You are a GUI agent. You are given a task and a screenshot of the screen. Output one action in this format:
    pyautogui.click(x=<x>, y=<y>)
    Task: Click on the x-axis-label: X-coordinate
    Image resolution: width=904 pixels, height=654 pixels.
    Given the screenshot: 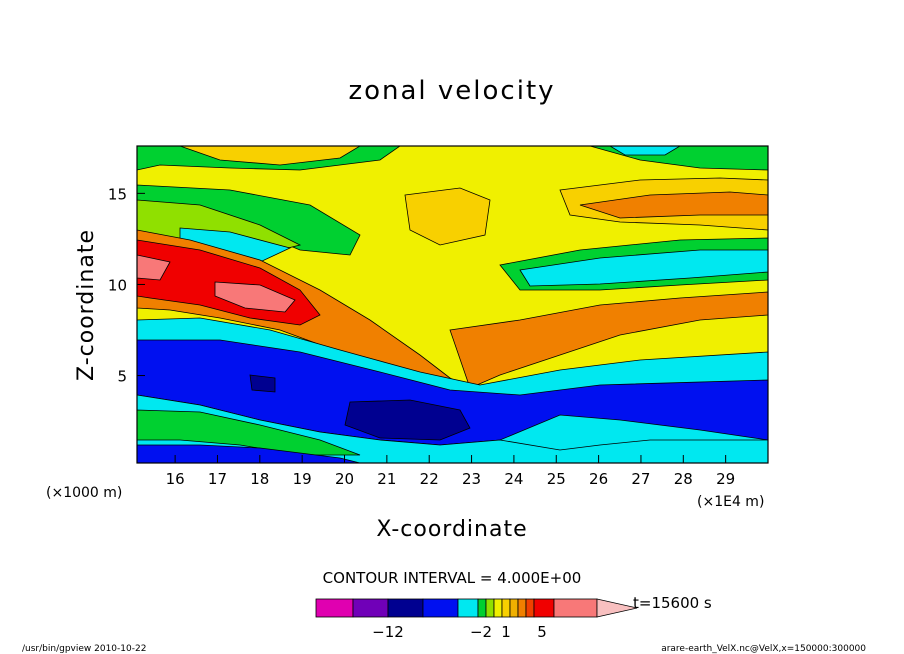 What is the action you would take?
    pyautogui.click(x=451, y=529)
    